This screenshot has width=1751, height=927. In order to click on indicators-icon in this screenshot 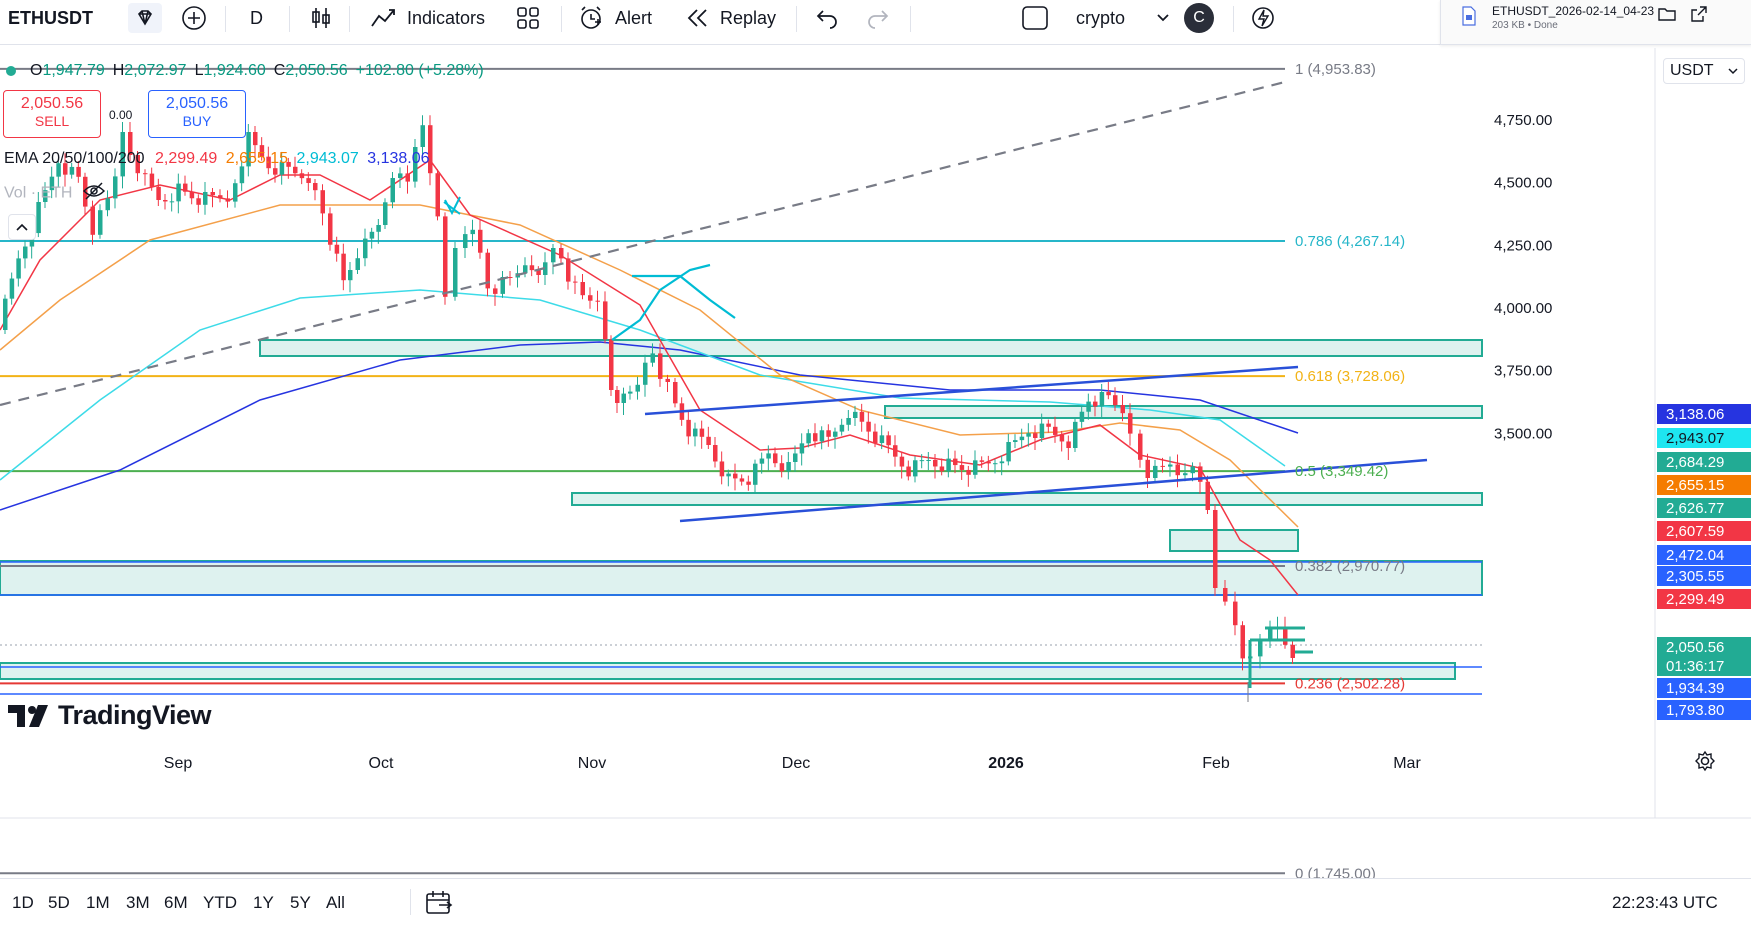, I will do `click(383, 18)`.